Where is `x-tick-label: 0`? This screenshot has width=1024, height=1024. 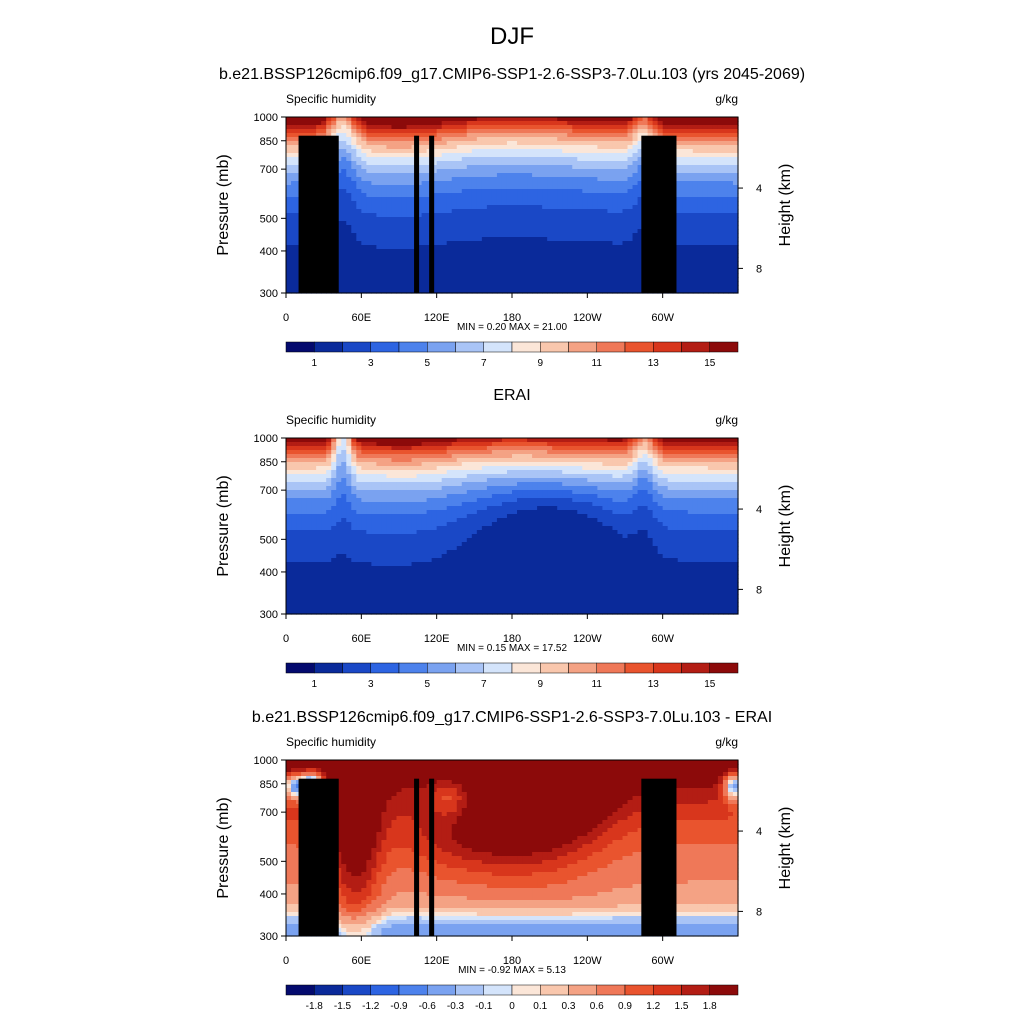 x-tick-label: 0 is located at coordinates (286, 318).